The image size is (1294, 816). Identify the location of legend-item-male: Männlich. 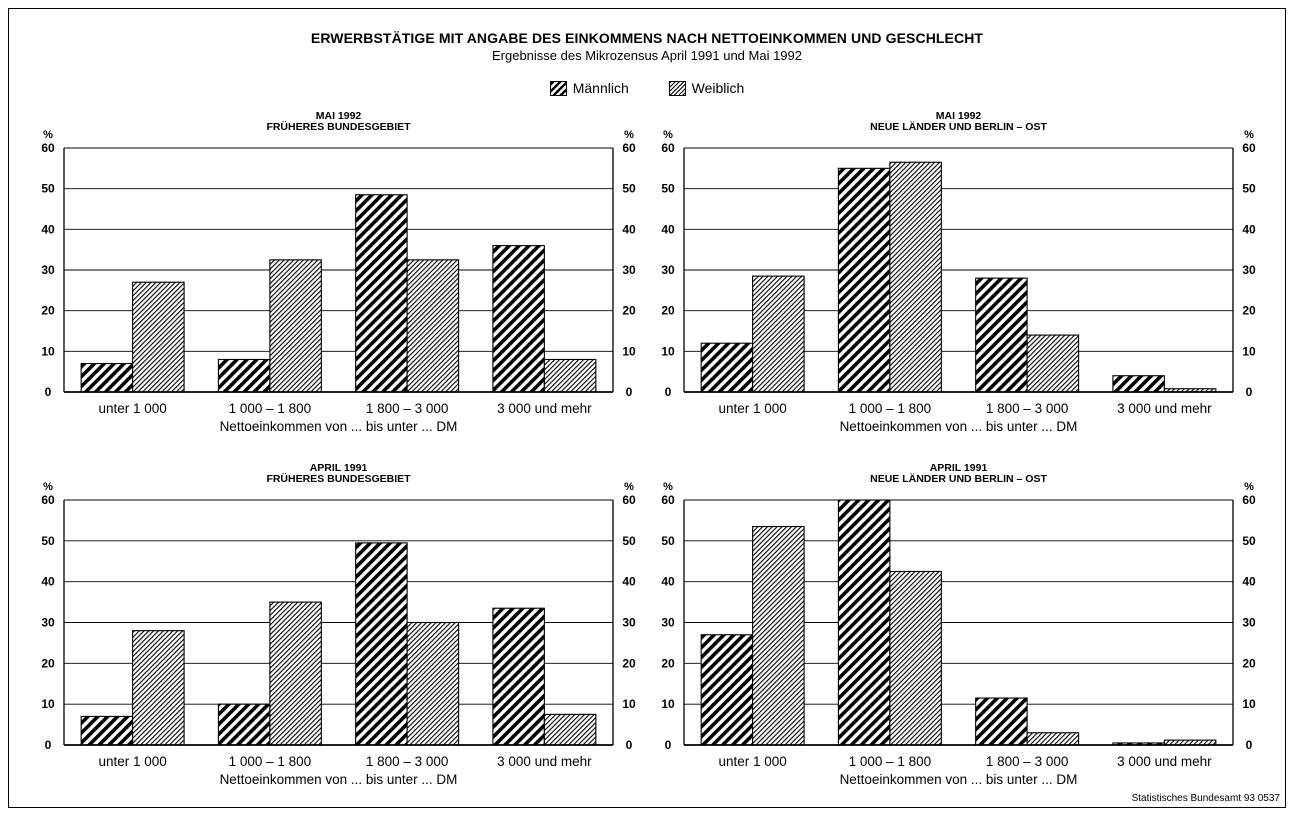
(589, 88).